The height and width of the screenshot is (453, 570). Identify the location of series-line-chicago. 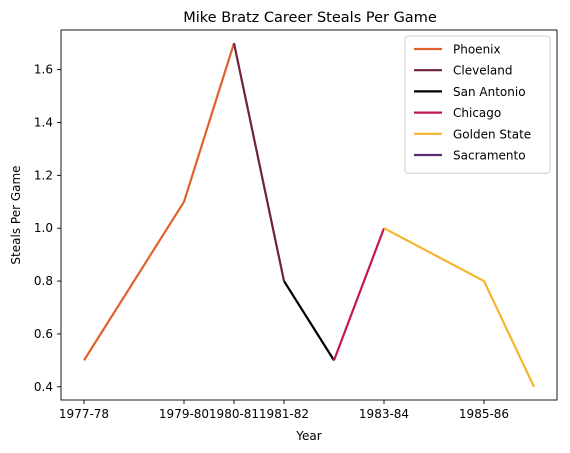
(359, 294).